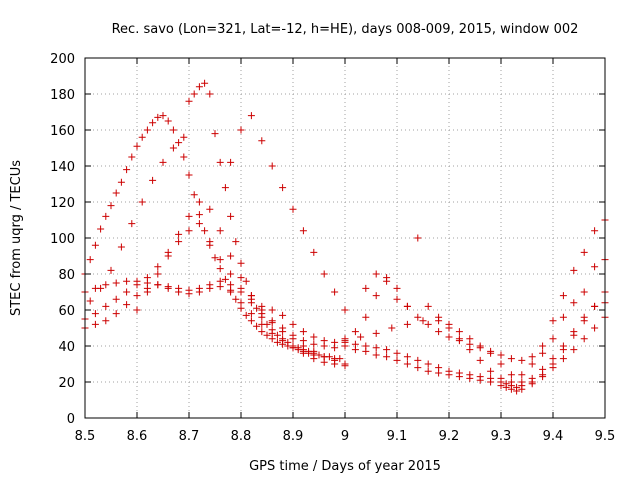 Image resolution: width=640 pixels, height=480 pixels. What do you see at coordinates (85, 436) in the screenshot?
I see `x-tick-label: 8.5` at bounding box center [85, 436].